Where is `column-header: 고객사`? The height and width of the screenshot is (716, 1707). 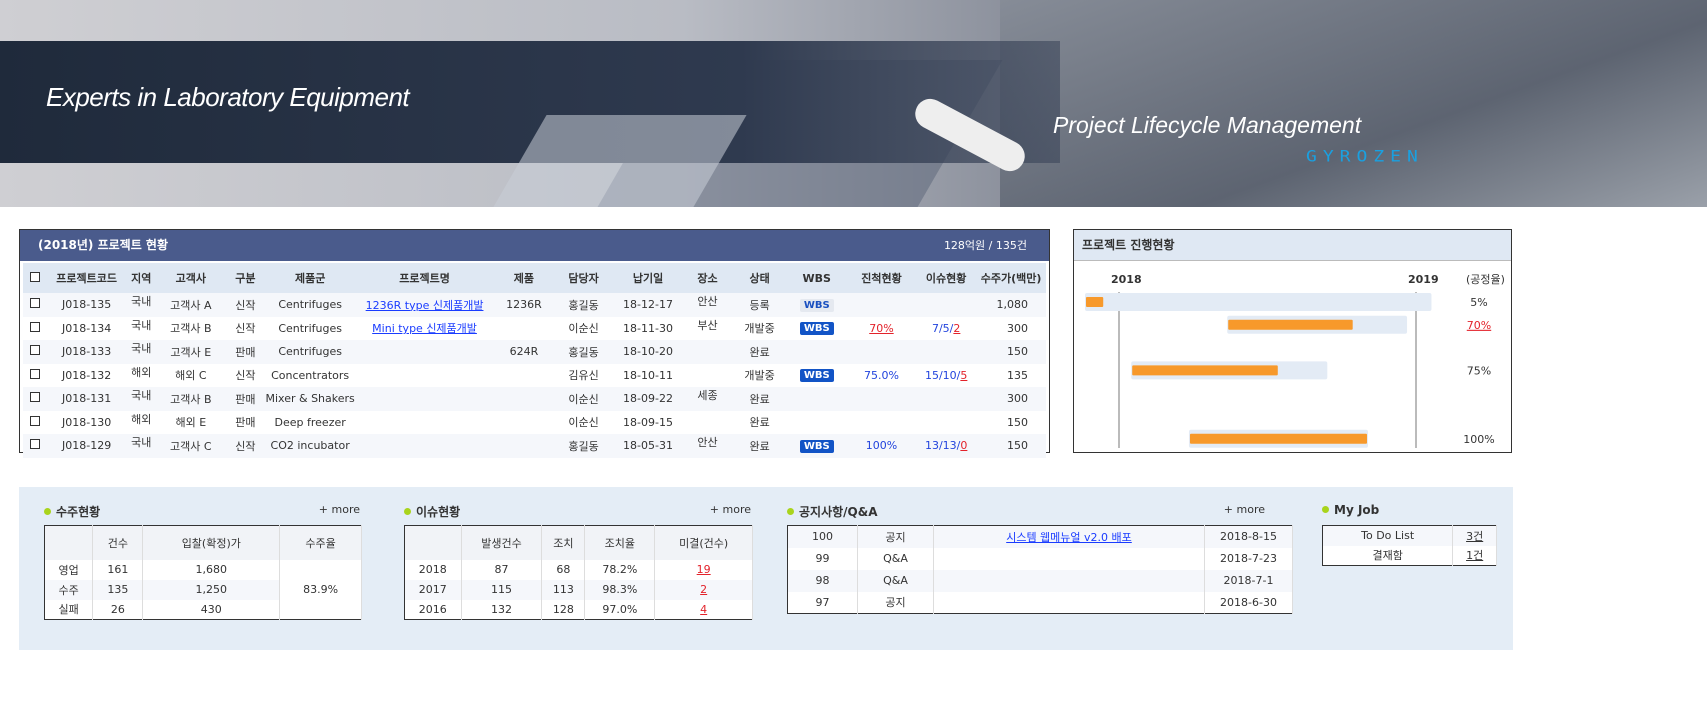 column-header: 고객사 is located at coordinates (191, 278).